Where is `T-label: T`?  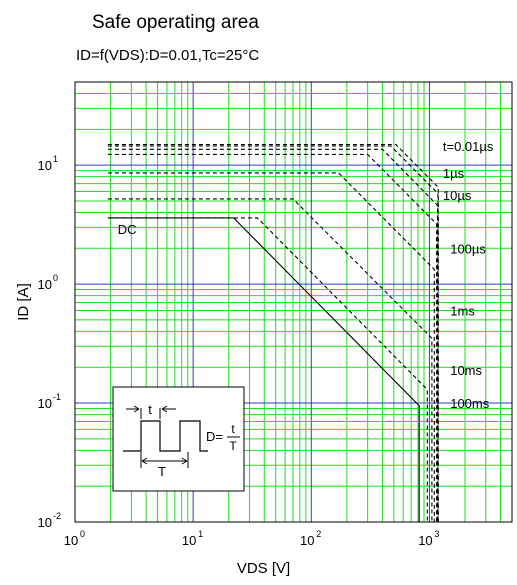
T-label: T is located at coordinates (162, 471).